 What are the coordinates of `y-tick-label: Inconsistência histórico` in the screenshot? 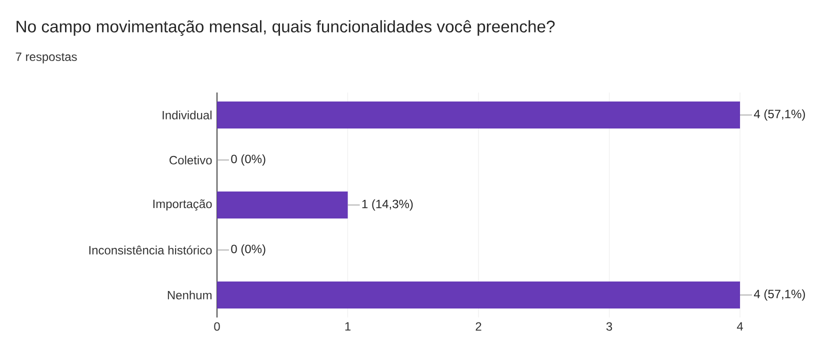 It's located at (150, 250).